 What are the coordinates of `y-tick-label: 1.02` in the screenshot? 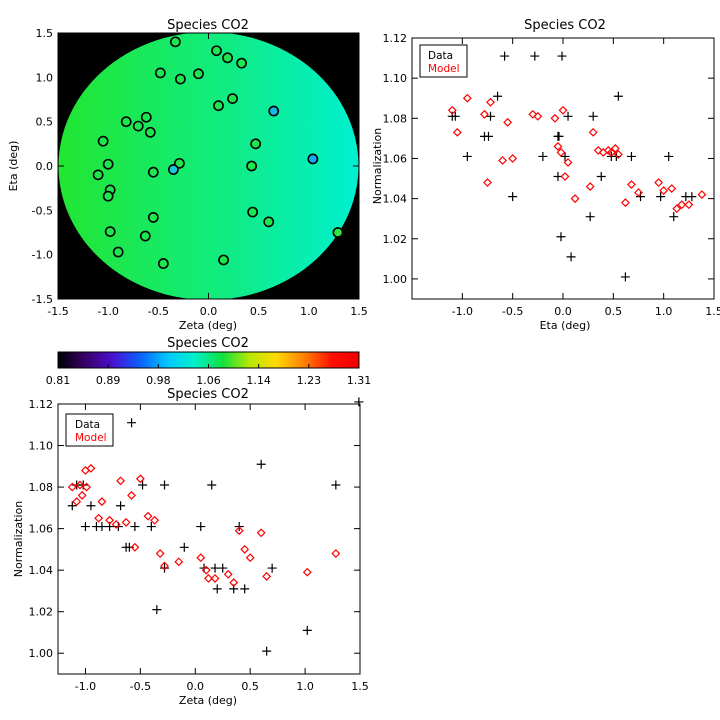 It's located at (41, 612).